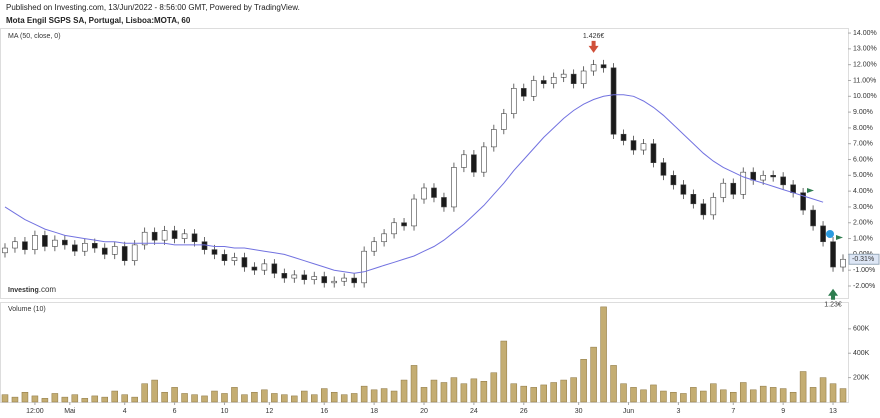  I want to click on y-tick-label: 200K, so click(861, 377).